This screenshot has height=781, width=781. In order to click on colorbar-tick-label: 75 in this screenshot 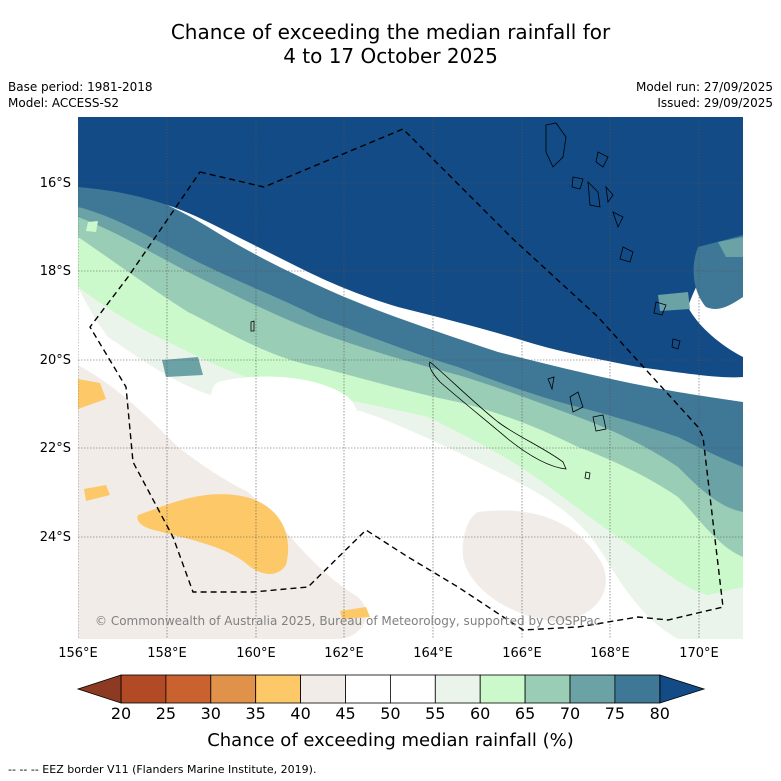, I will do `click(615, 713)`.